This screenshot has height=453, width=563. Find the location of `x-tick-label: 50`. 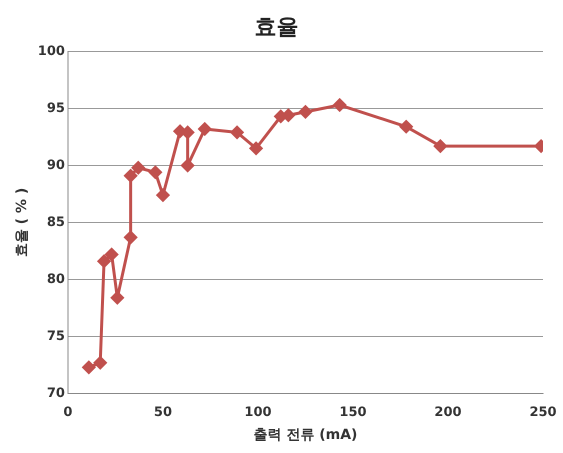

x-tick-label: 50 is located at coordinates (163, 412).